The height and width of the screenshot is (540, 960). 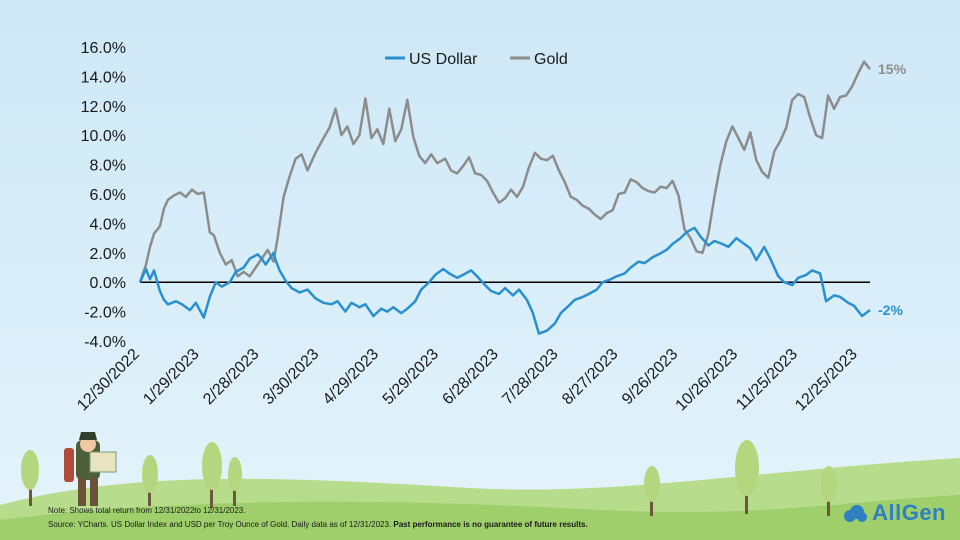 What do you see at coordinates (108, 254) in the screenshot?
I see `y-tick-label: 2.0%` at bounding box center [108, 254].